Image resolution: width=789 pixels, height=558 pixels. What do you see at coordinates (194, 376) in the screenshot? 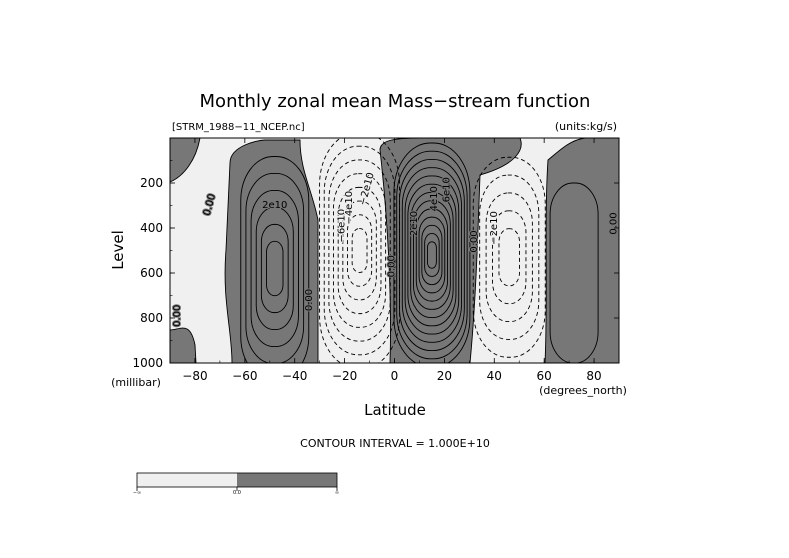
I see `x-tick-label: −80` at bounding box center [194, 376].